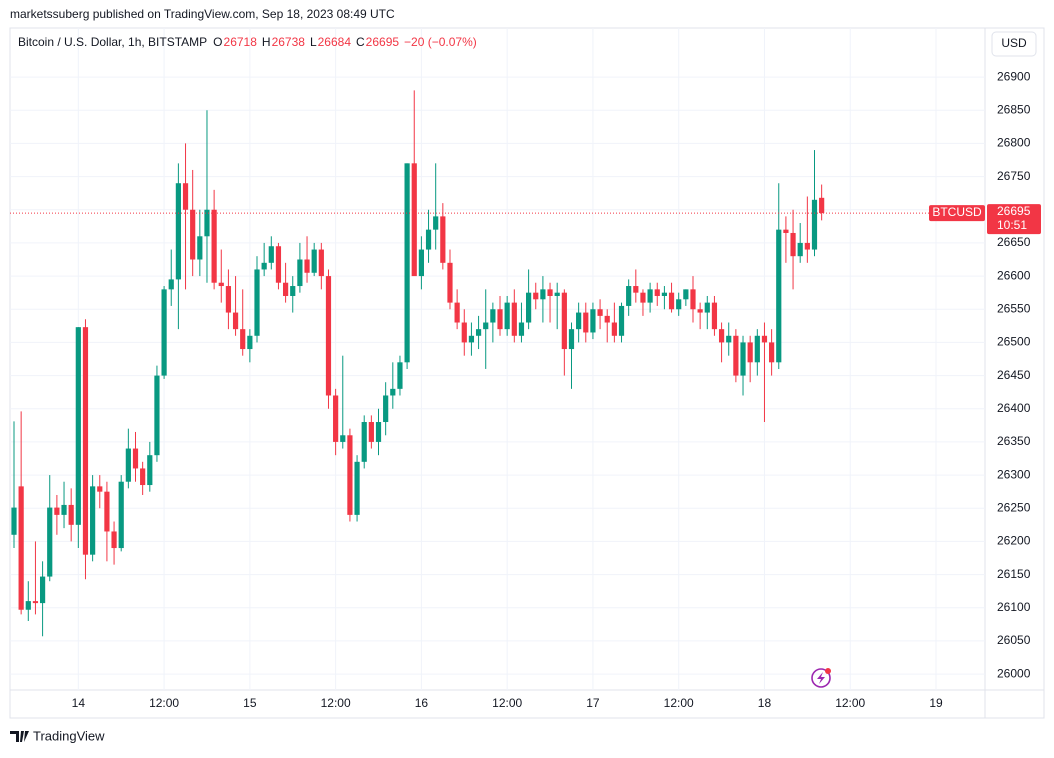 This screenshot has width=1054, height=758. I want to click on legend-value: 26695, so click(383, 42).